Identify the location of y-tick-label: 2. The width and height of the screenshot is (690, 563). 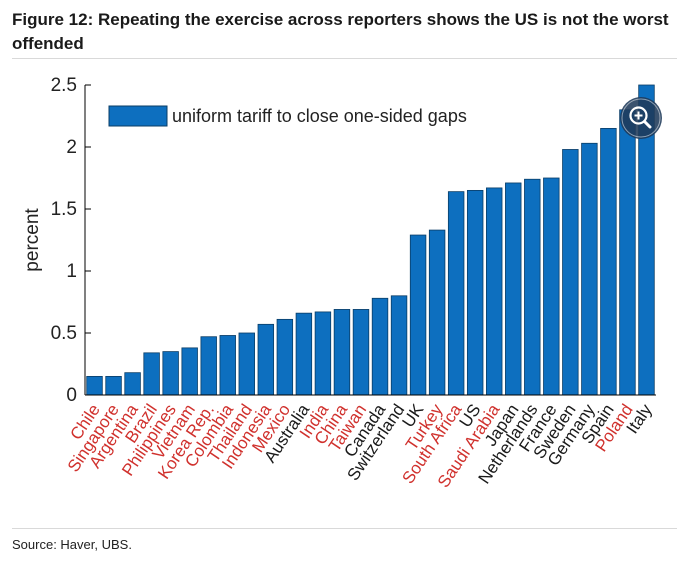
(71, 147).